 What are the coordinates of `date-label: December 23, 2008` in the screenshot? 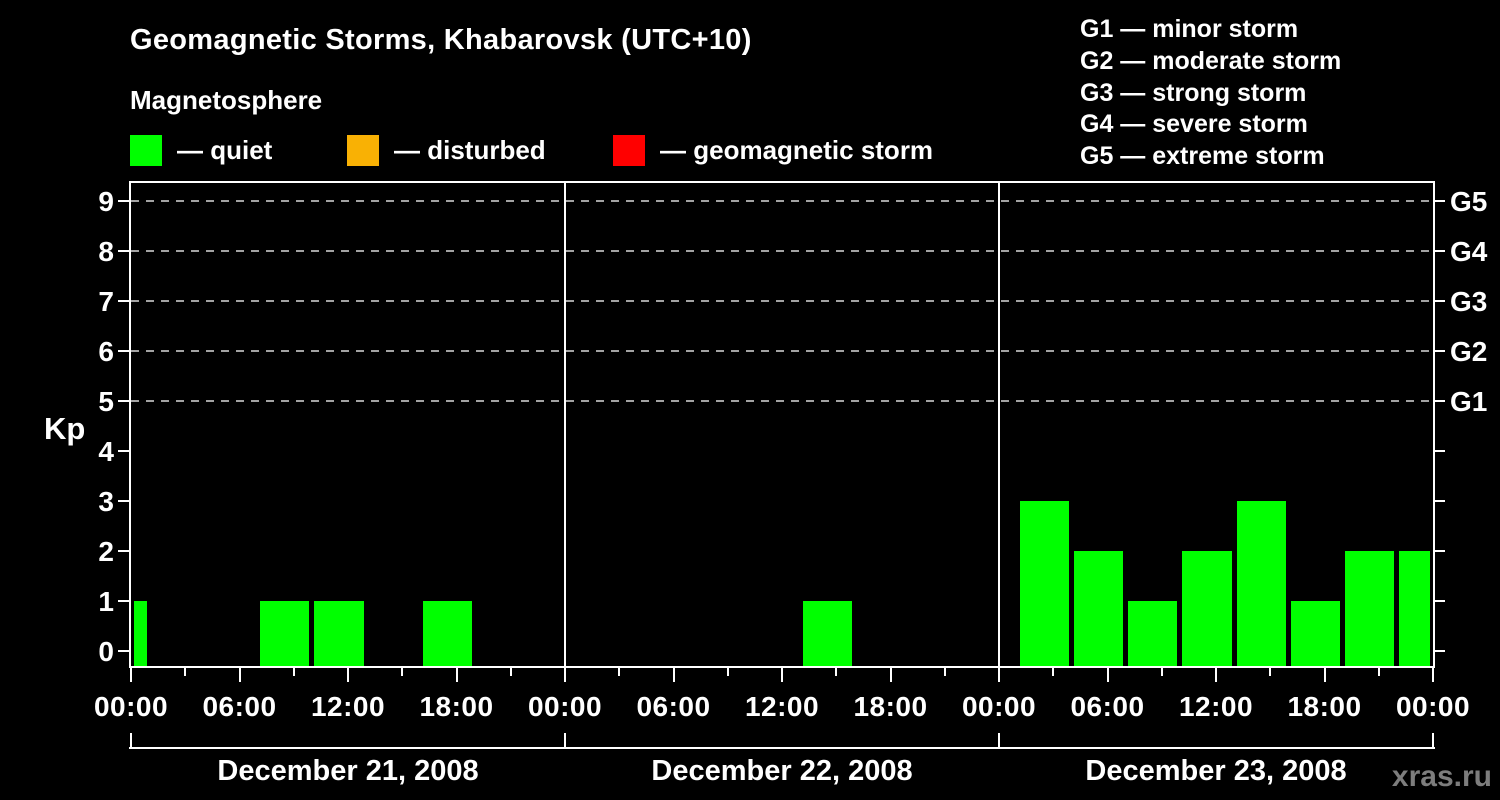 It's located at (1216, 771).